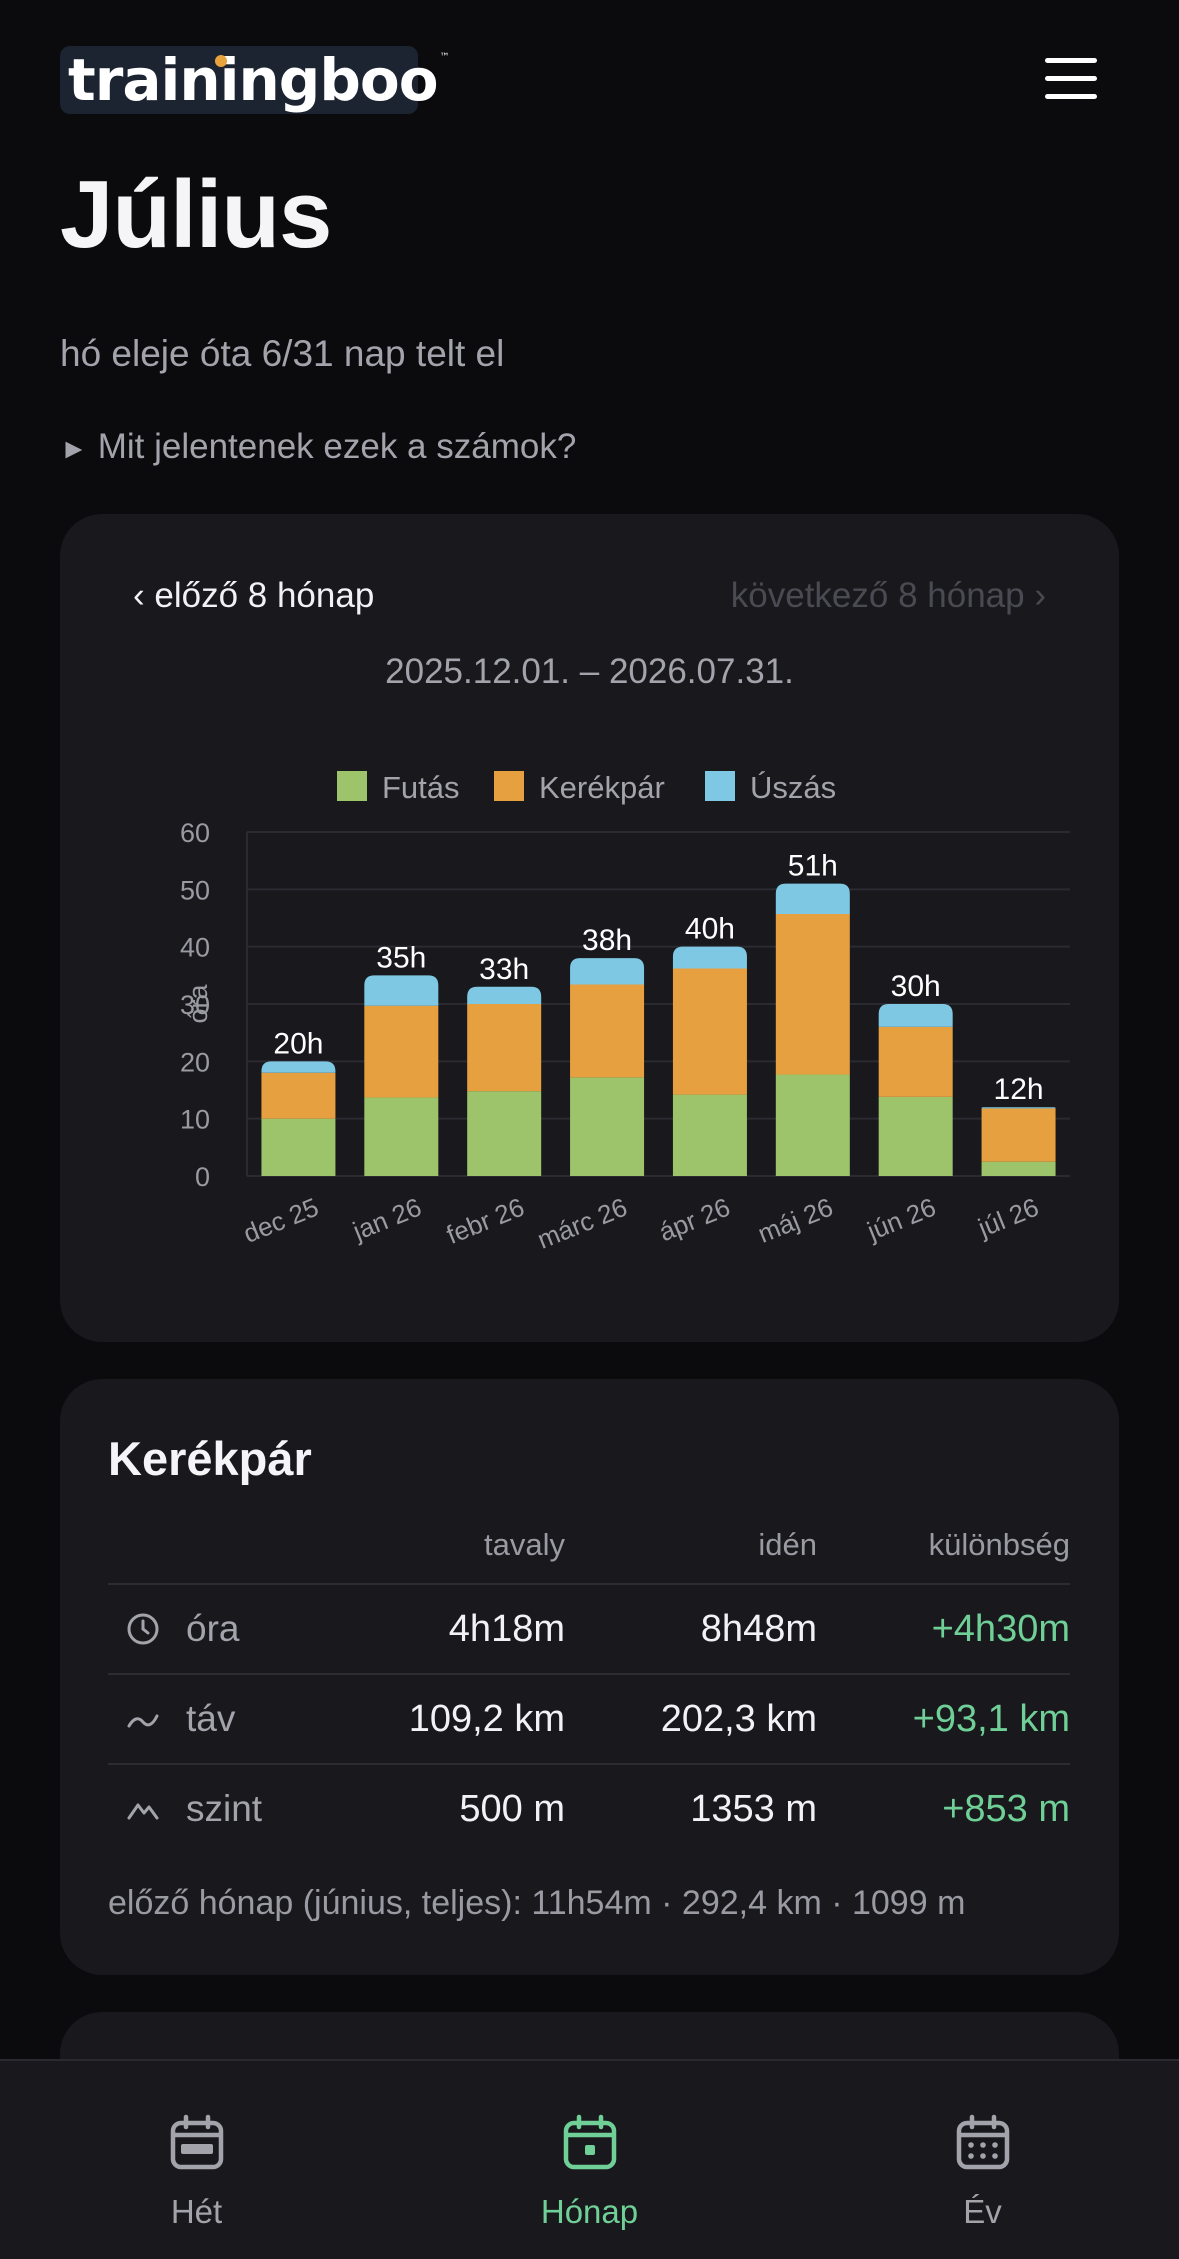 The image size is (1179, 2259). What do you see at coordinates (738, 1718) in the screenshot?
I see `distance-this-year: 202,3 km` at bounding box center [738, 1718].